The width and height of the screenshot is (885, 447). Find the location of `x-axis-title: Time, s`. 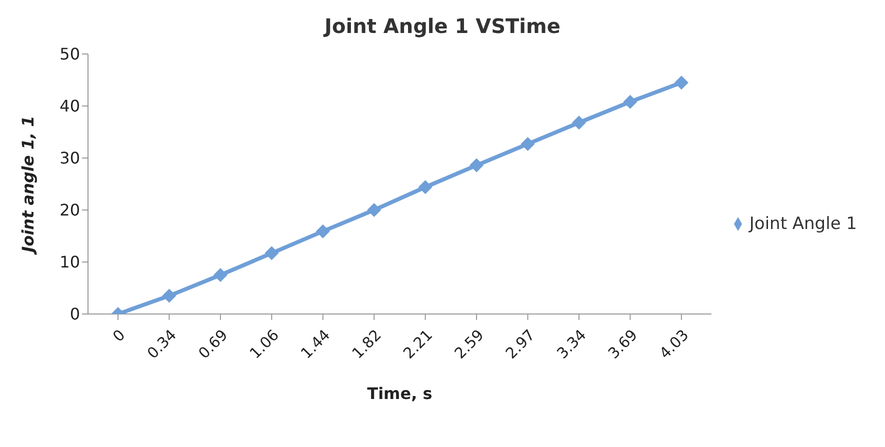

x-axis-title: Time, s is located at coordinates (399, 393).